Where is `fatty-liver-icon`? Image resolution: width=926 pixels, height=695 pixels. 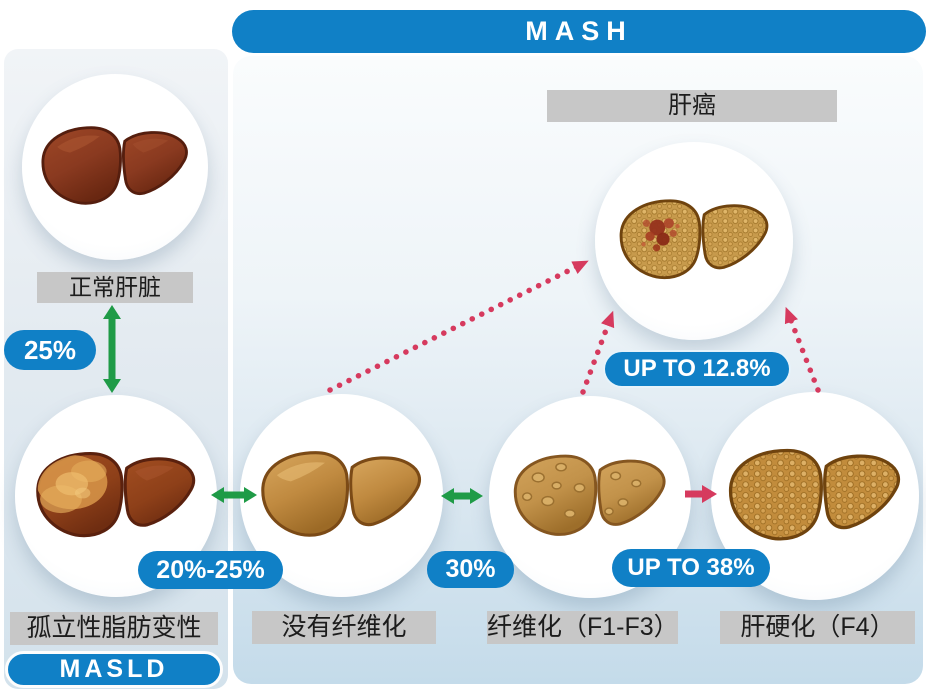 fatty-liver-icon is located at coordinates (116, 494).